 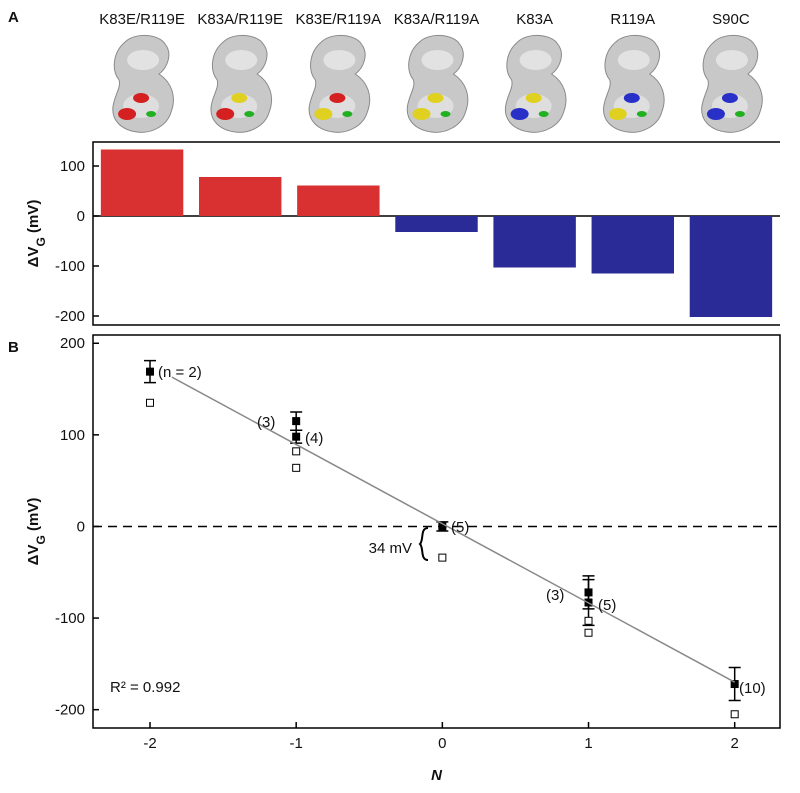 What do you see at coordinates (142, 19) in the screenshot?
I see `category-label: K83E/R119E` at bounding box center [142, 19].